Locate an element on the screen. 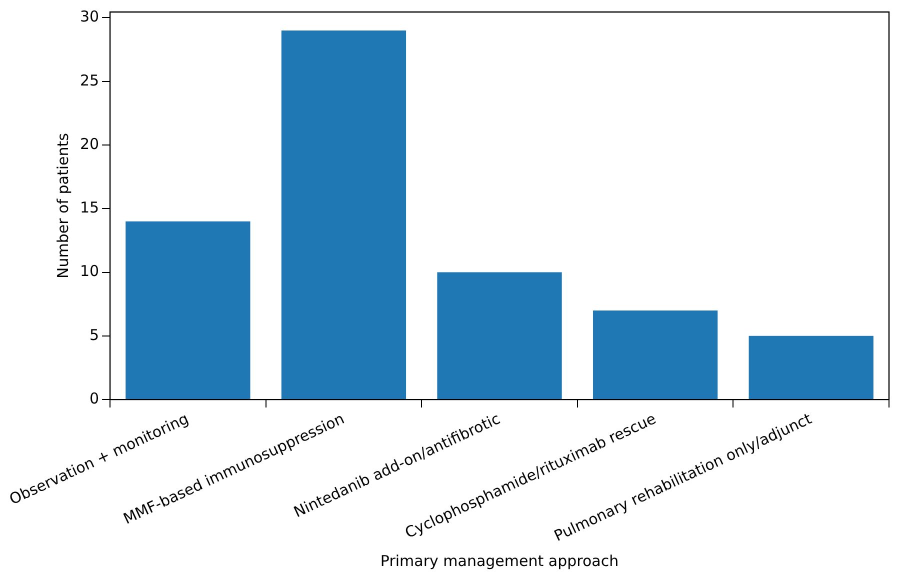 Image resolution: width=901 pixels, height=580 pixels. y-axis-title: Number of patients is located at coordinates (63, 205).